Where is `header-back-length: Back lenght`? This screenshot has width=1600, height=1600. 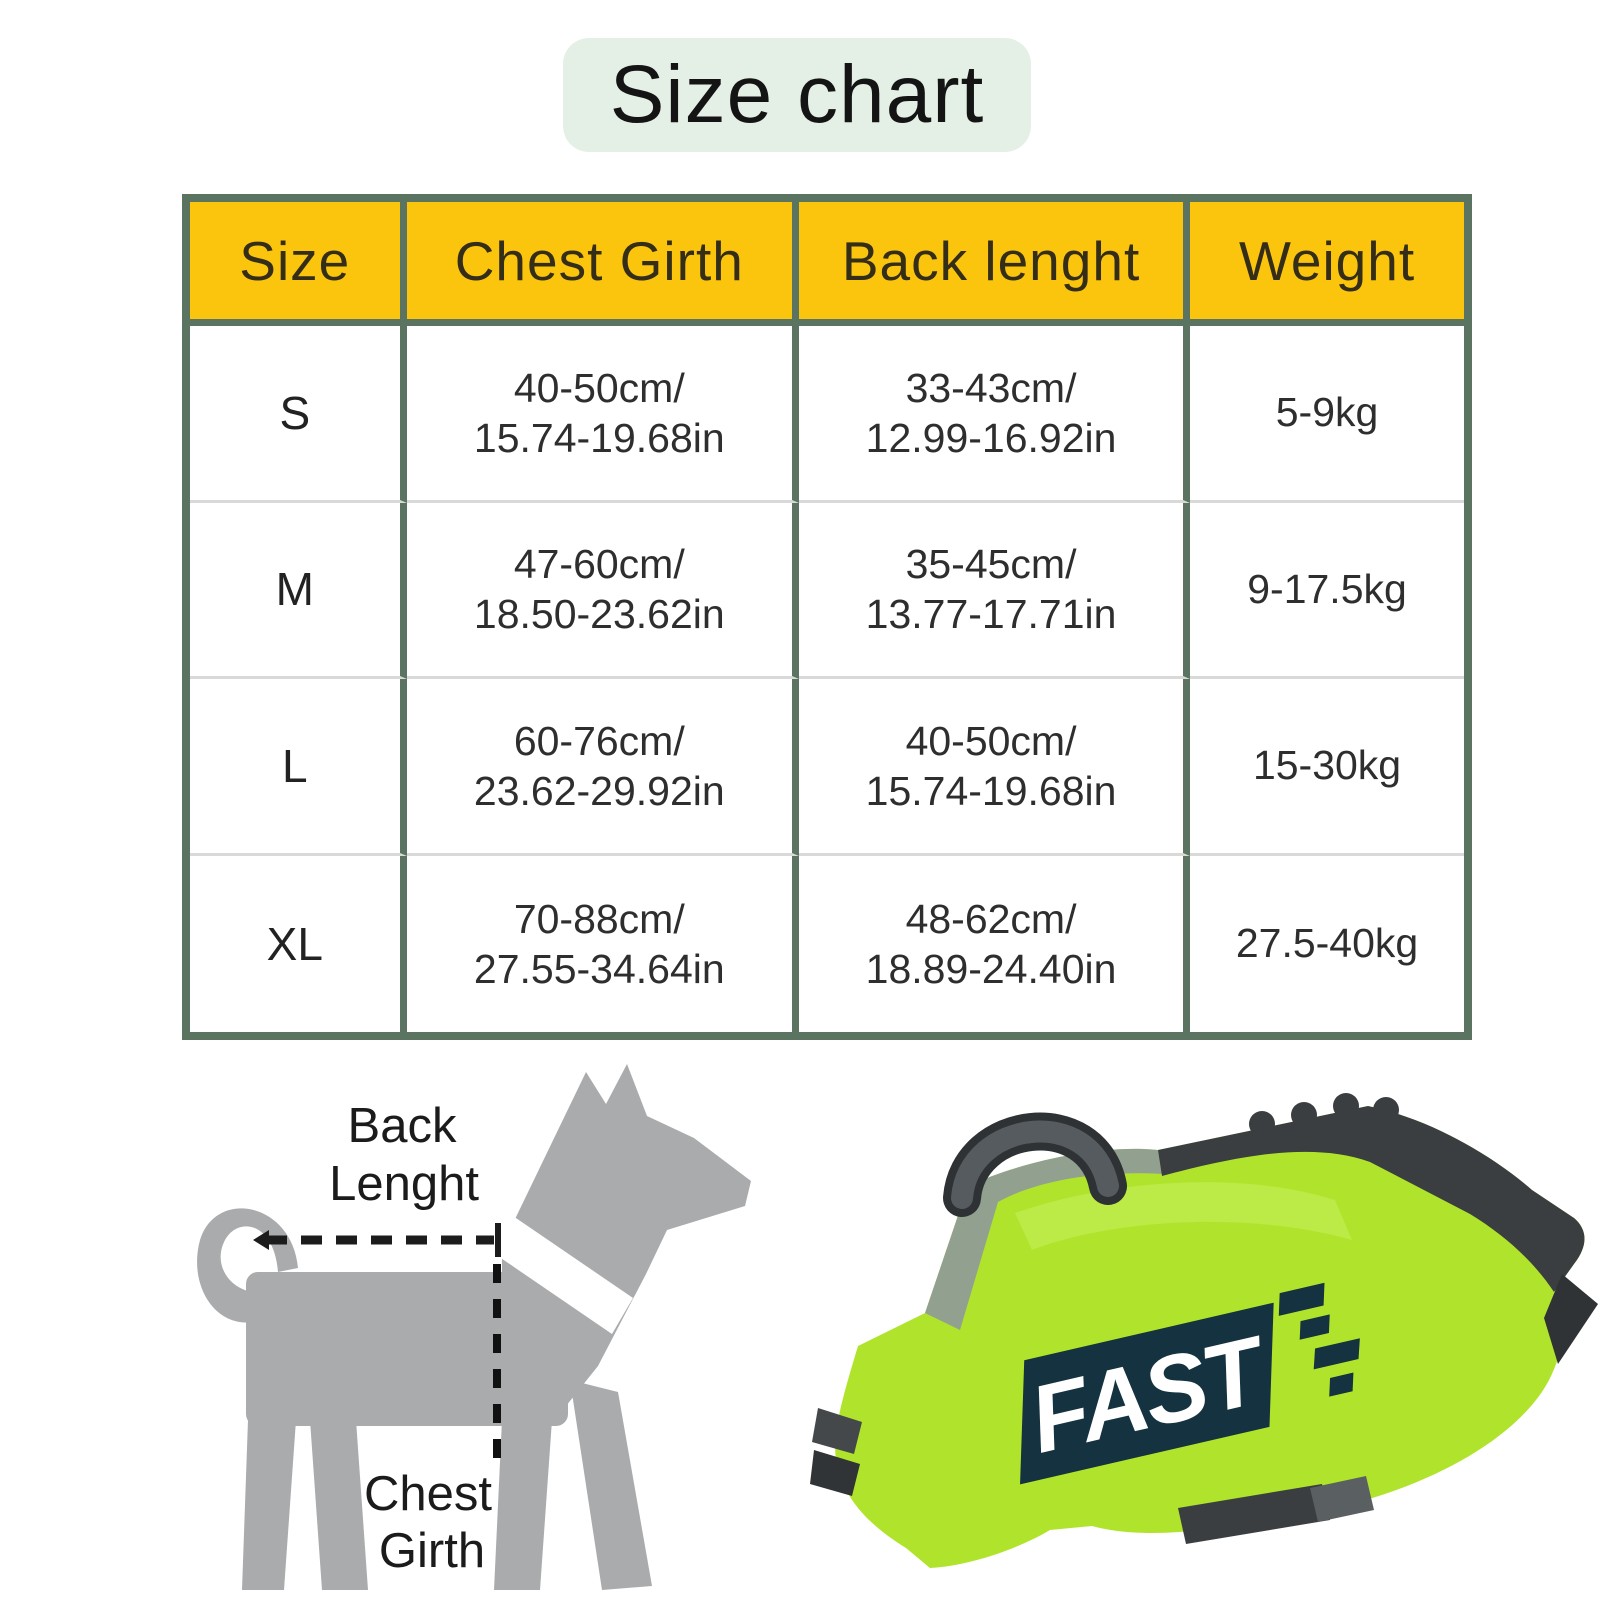 header-back-length: Back lenght is located at coordinates (994, 264).